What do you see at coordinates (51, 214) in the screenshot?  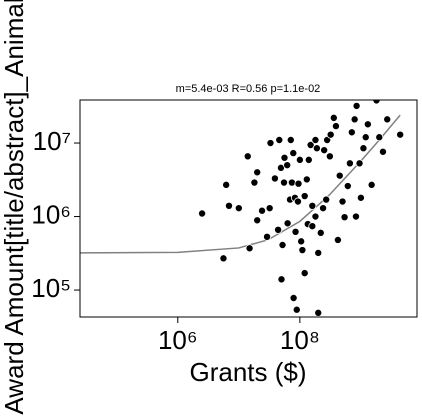 I see `y-tick-label: 10⁶` at bounding box center [51, 214].